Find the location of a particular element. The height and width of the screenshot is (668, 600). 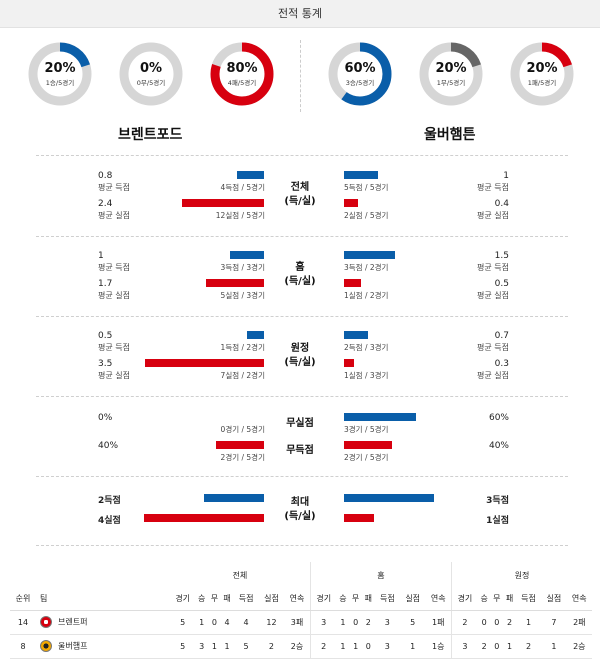

team-cell: 브렌트퍼 is located at coordinates (103, 622).